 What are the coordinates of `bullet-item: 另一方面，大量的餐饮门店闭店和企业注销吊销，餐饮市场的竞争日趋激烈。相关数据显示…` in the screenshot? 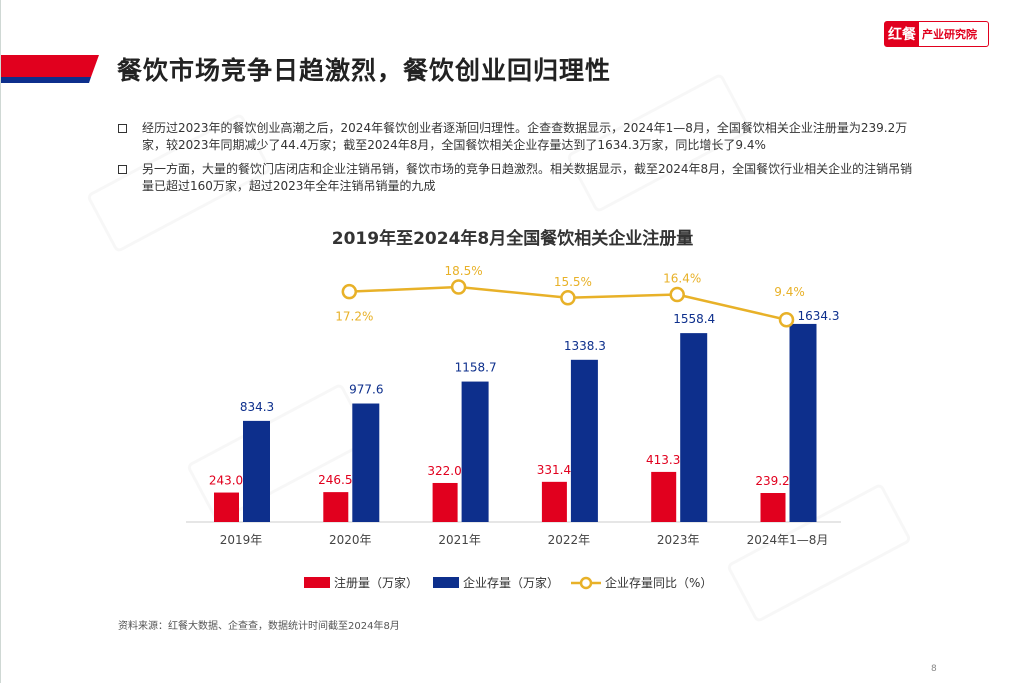 It's located at (518, 178).